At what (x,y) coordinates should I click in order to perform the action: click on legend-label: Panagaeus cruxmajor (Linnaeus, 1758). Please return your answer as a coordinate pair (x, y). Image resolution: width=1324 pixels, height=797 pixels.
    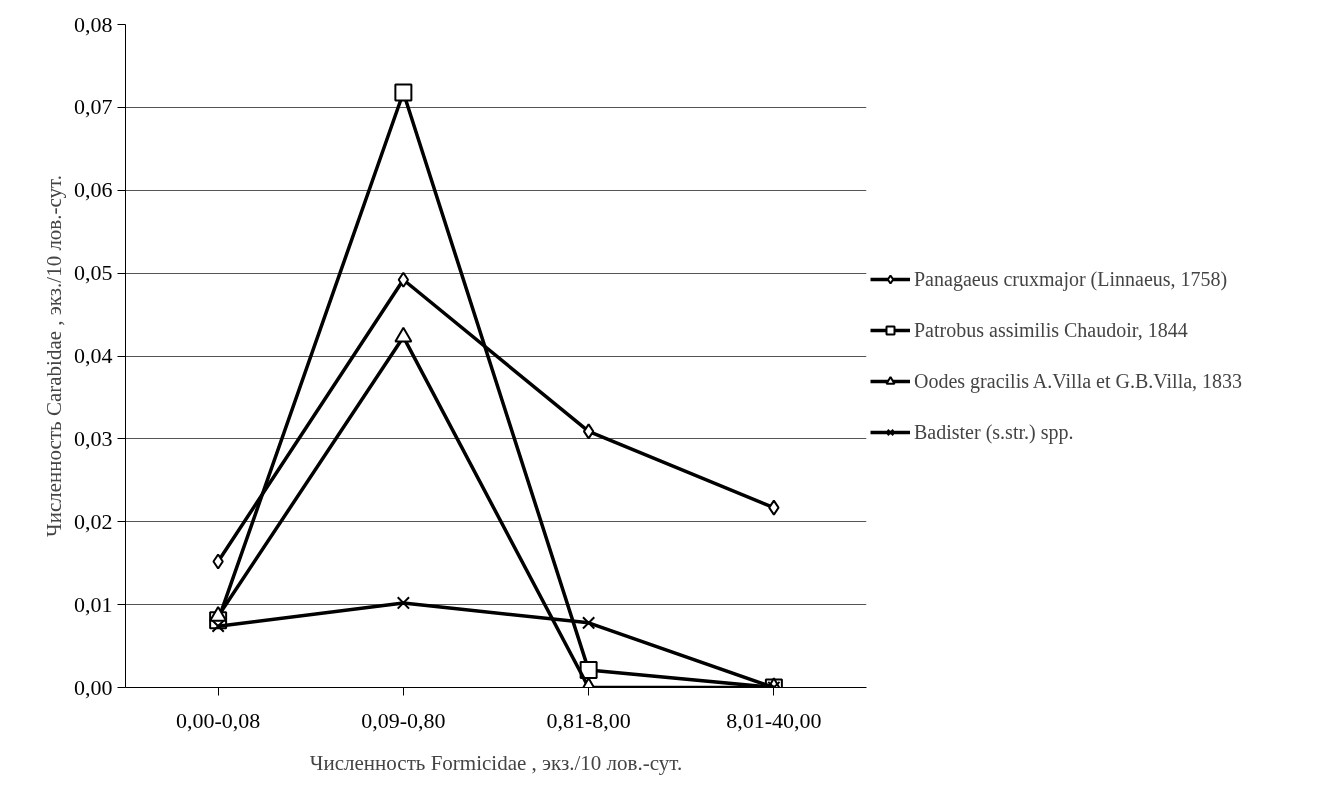
    Looking at the image, I should click on (1071, 279).